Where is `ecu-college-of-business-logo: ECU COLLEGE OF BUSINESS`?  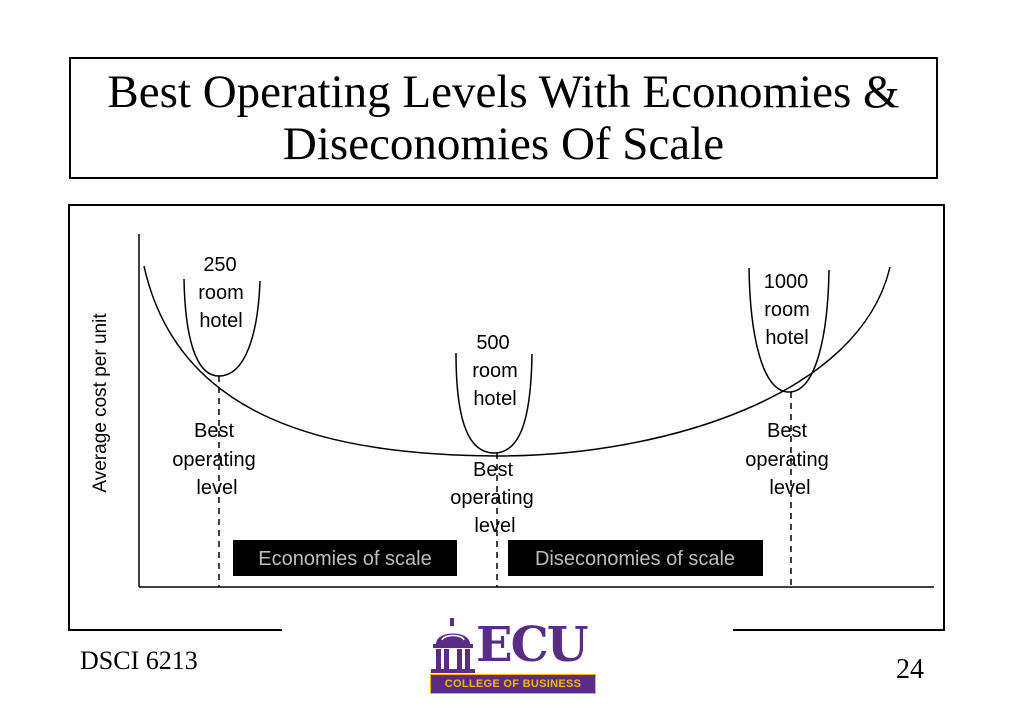
ecu-college-of-business-logo: ECU COLLEGE OF BUSINESS is located at coordinates (514, 657).